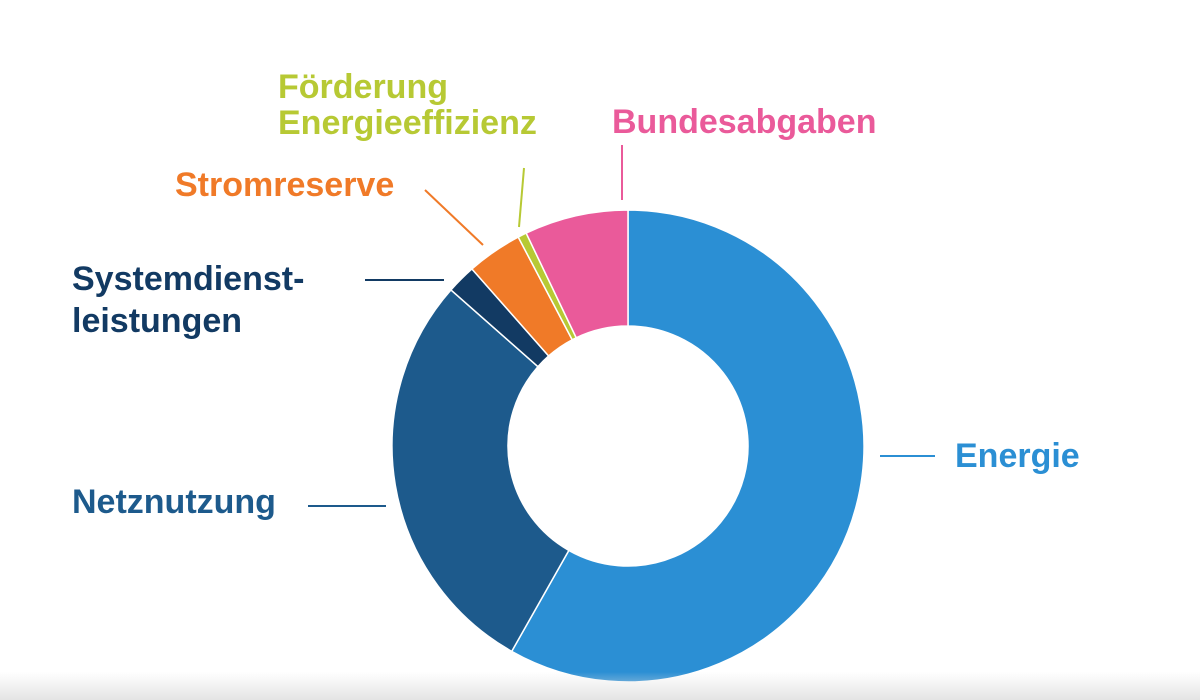  I want to click on leader-line-stromreserve, so click(454, 217).